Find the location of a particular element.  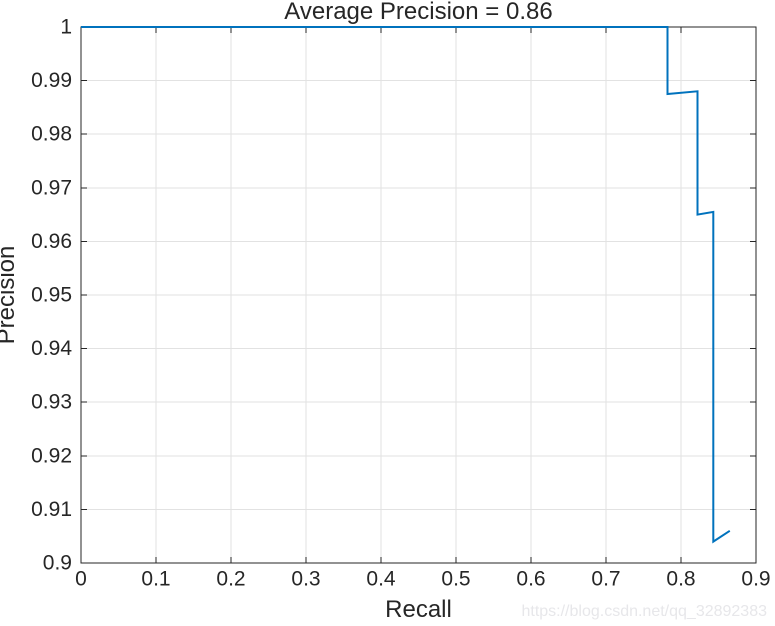

x-tick-label: 0.4 is located at coordinates (381, 578).